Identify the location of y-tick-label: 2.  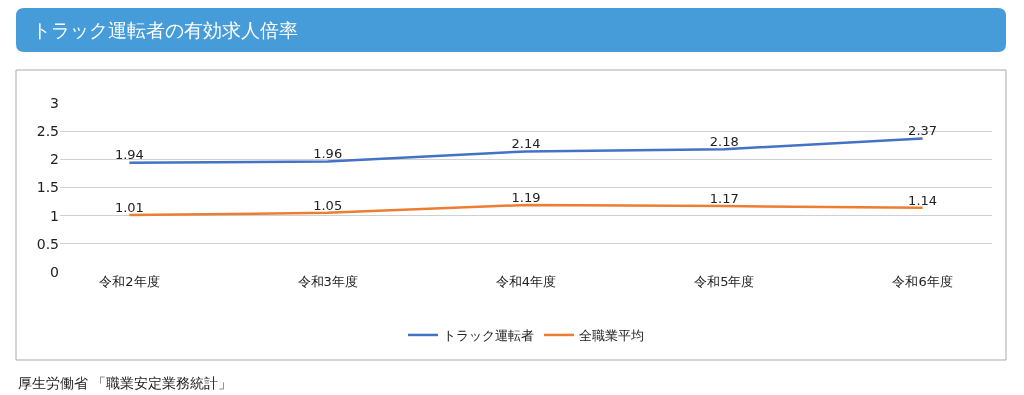
(54, 159).